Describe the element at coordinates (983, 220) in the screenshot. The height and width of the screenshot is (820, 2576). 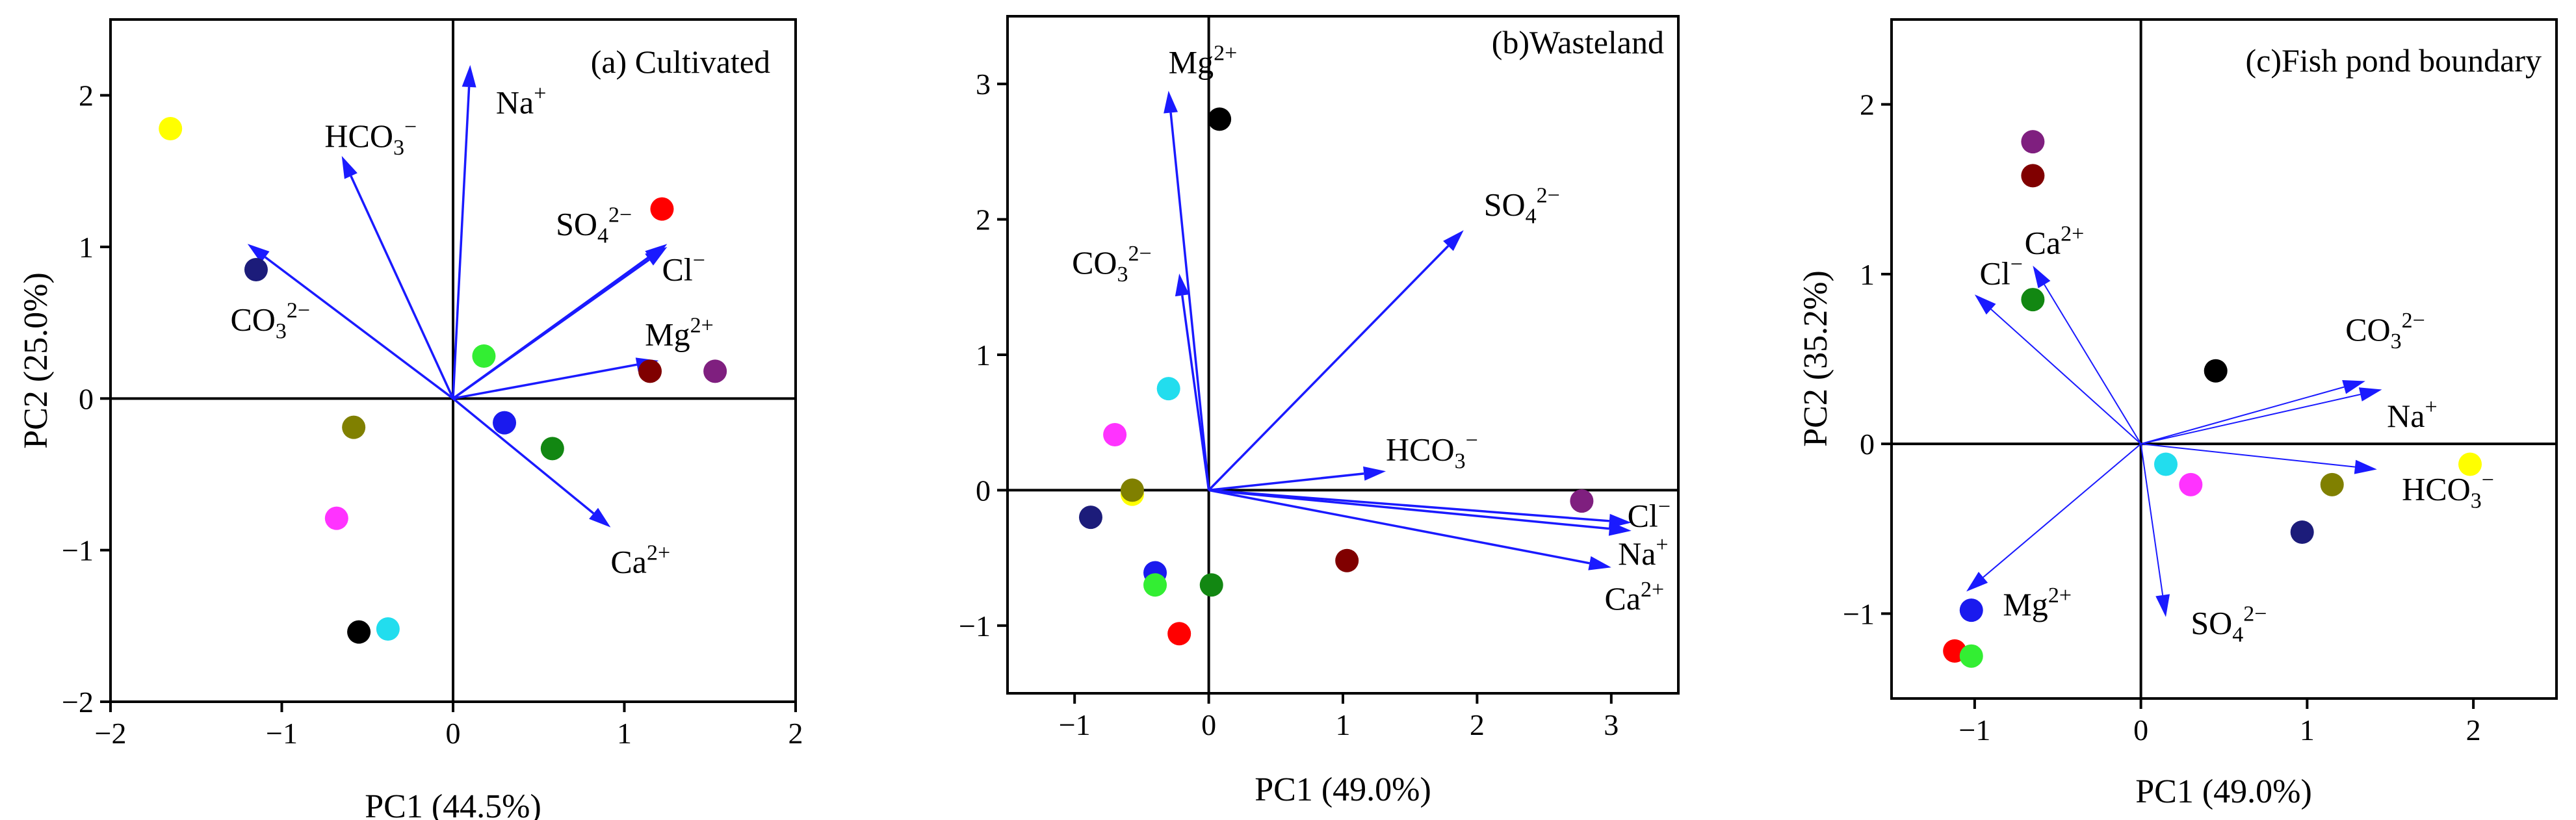
I see `y-tick-label: 2` at that location.